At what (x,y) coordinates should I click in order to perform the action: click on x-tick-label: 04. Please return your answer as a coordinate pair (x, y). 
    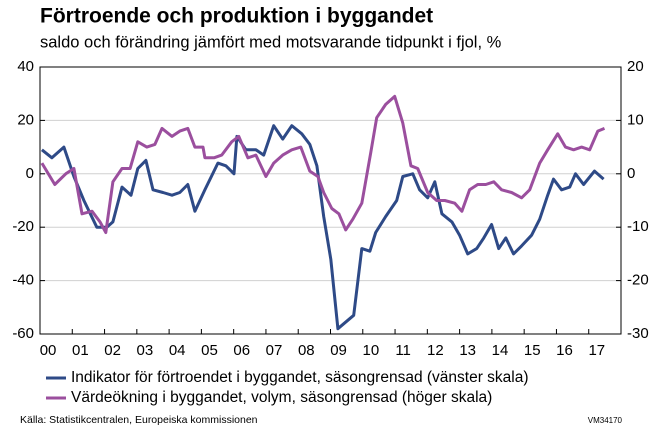
    Looking at the image, I should click on (177, 350).